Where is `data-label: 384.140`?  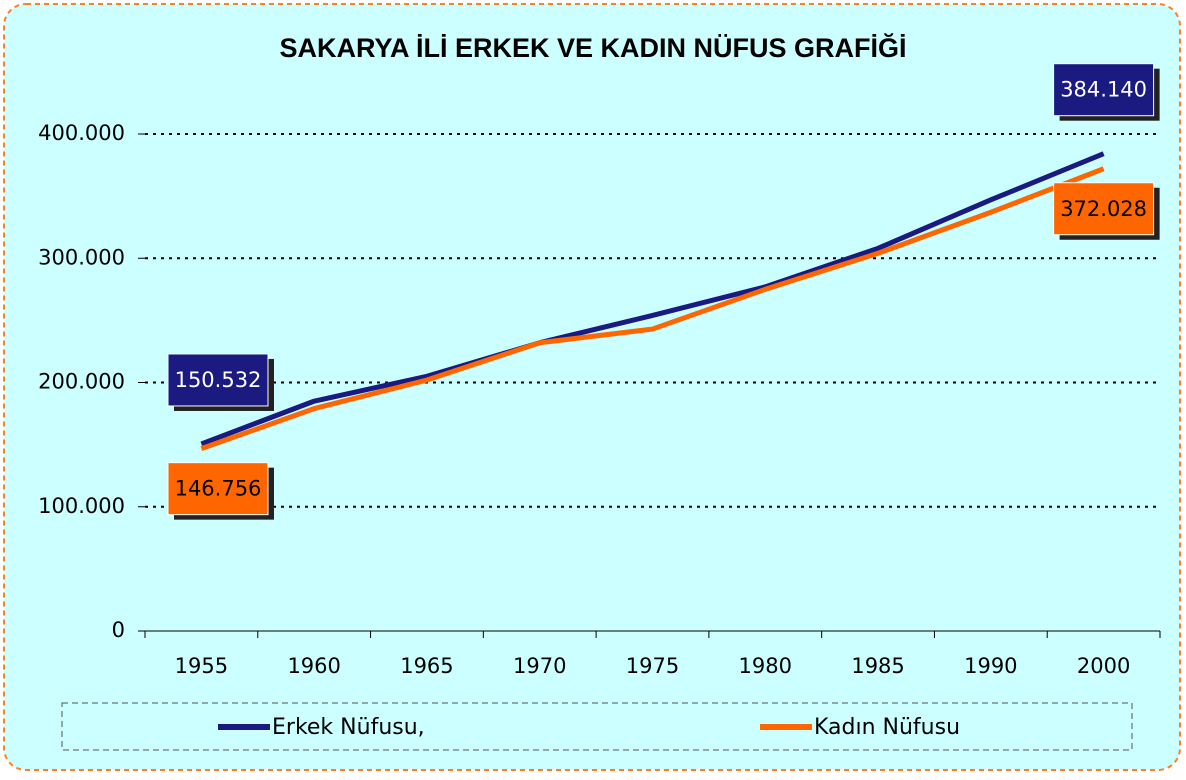
data-label: 384.140 is located at coordinates (1103, 90).